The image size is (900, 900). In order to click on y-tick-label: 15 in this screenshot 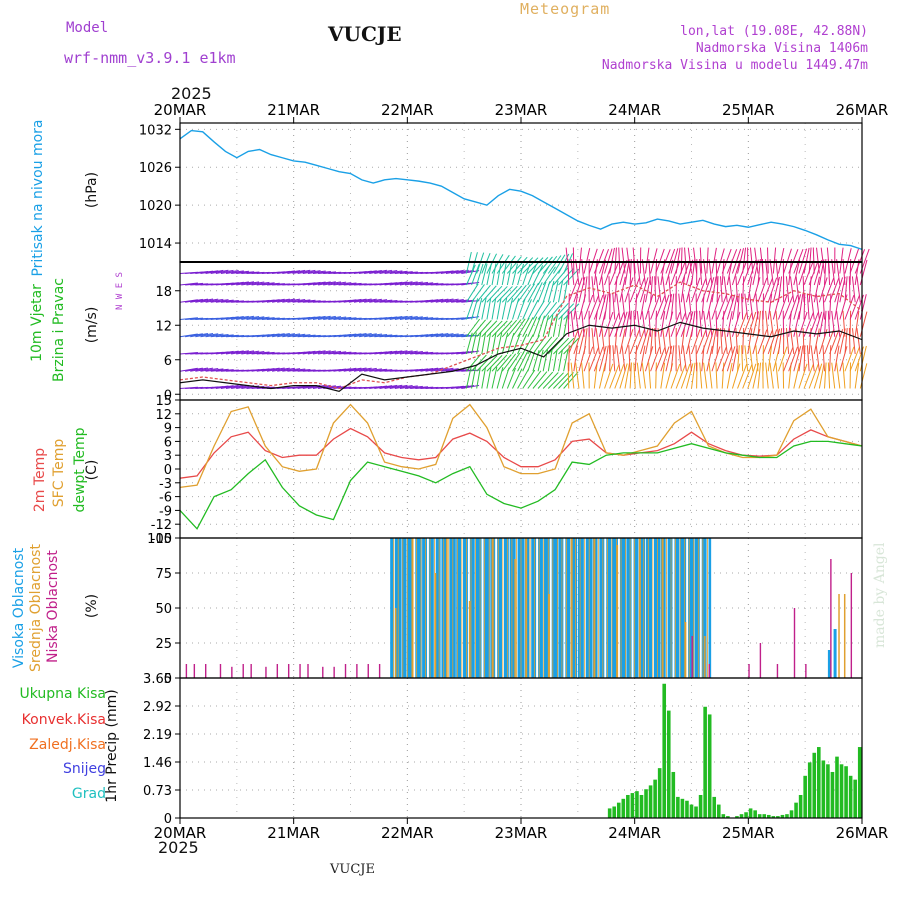, I will do `click(163, 401)`.